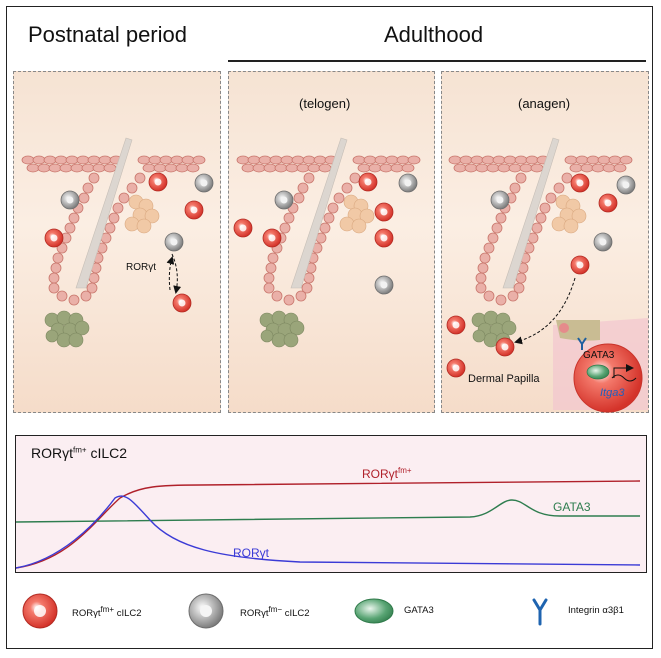 The width and height of the screenshot is (661, 658). I want to click on legend-gata3-label: GATA3, so click(419, 610).